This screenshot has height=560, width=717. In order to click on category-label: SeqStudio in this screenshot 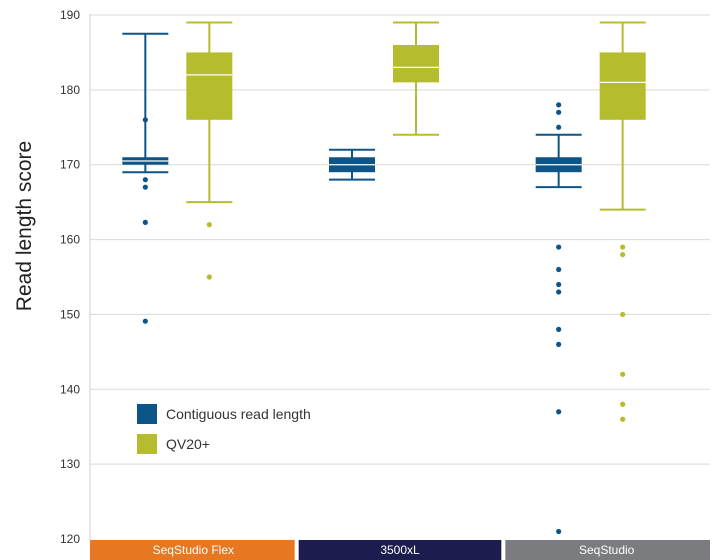, I will do `click(607, 550)`.